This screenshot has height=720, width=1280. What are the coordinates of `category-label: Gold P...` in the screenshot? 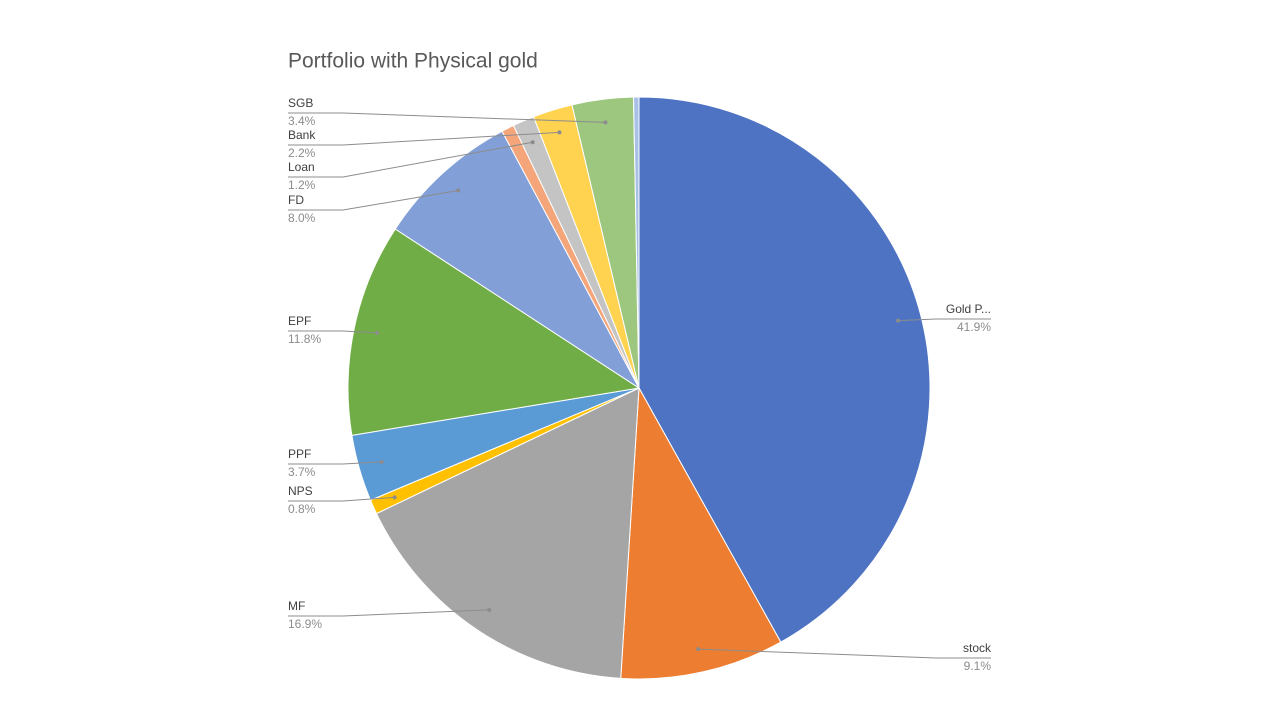 It's located at (968, 309).